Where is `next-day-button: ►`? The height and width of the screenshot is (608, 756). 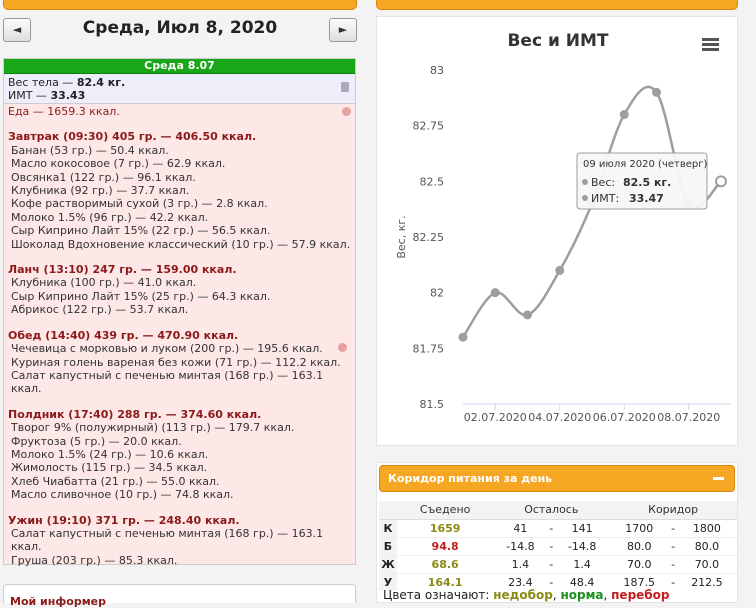
next-day-button: ► is located at coordinates (343, 30).